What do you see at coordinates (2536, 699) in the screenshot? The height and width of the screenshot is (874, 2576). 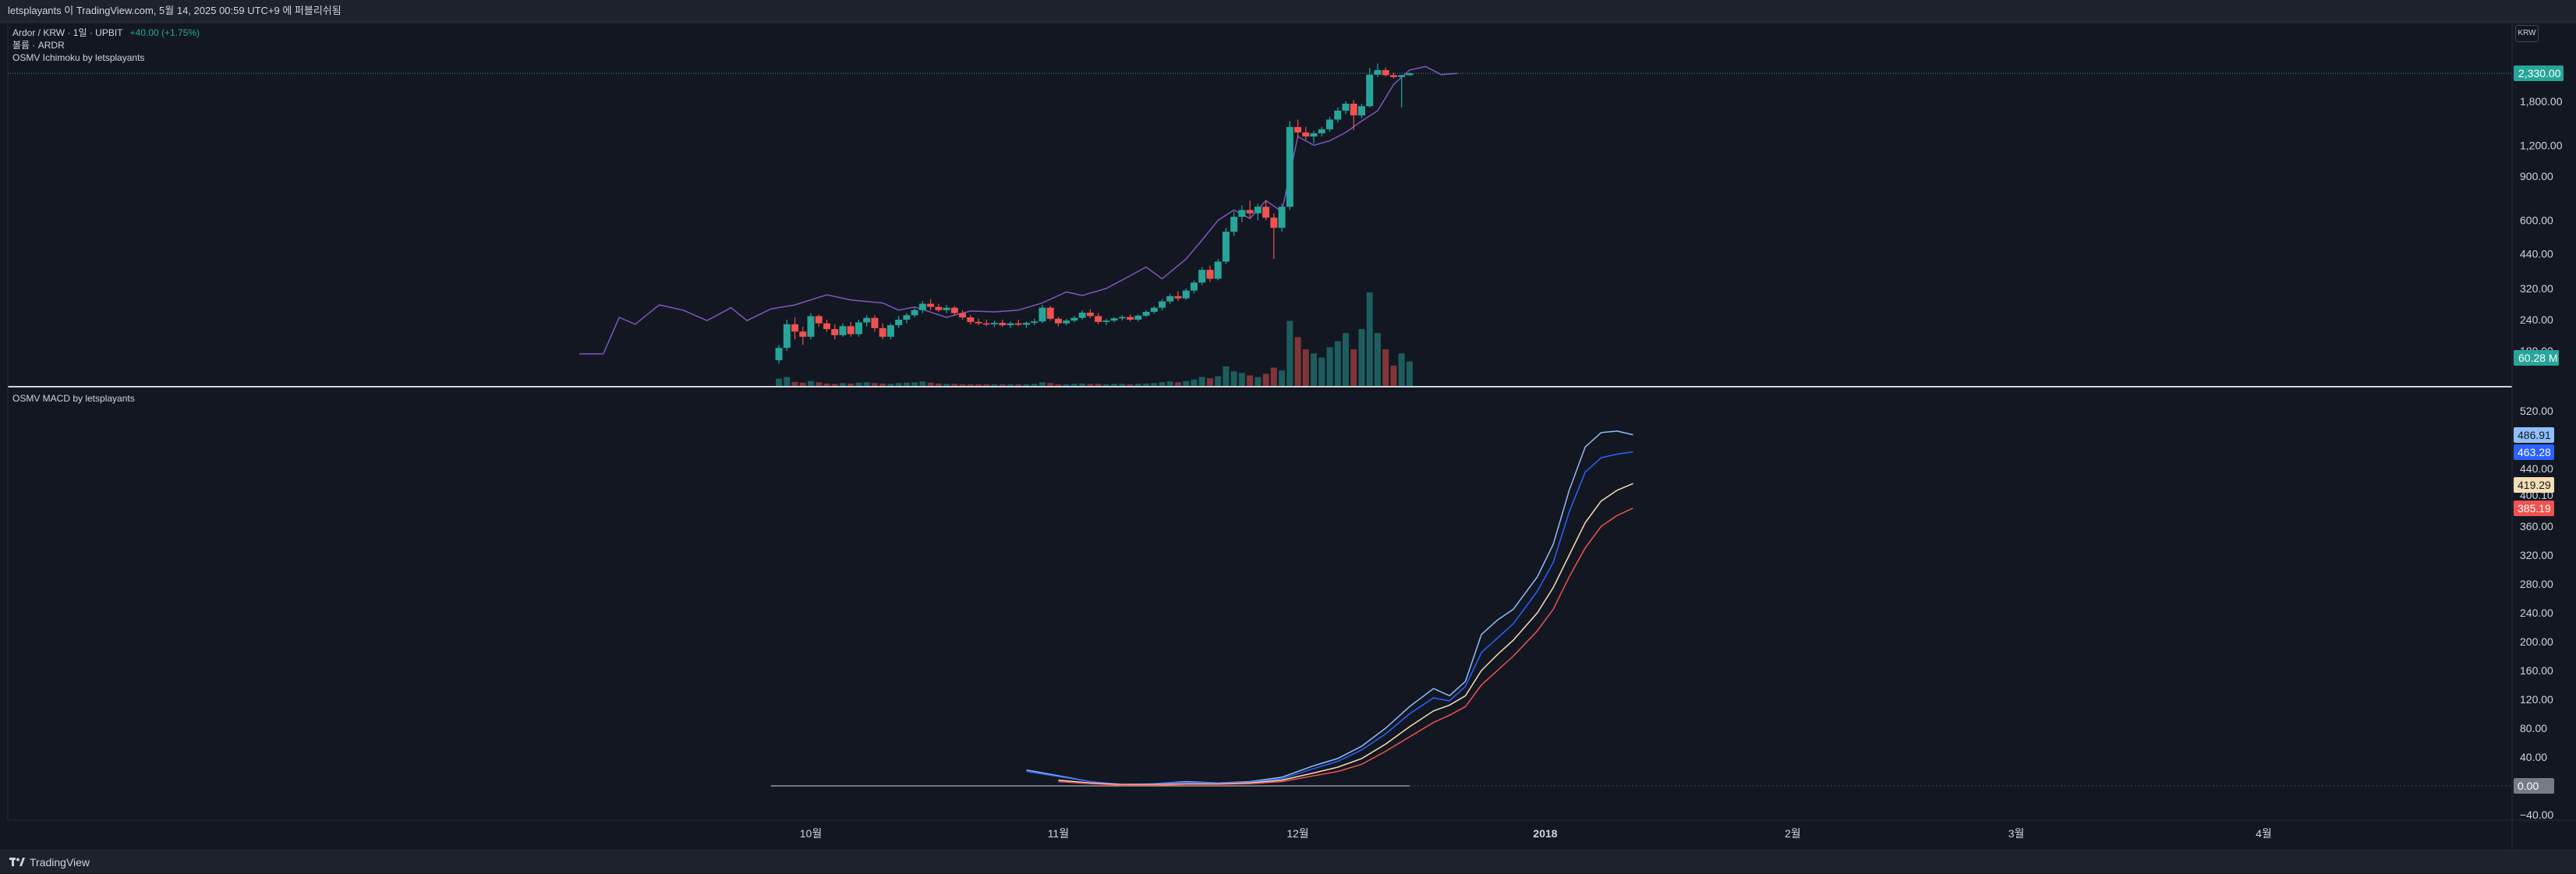 I see `macd-tick-label: 120.00` at bounding box center [2536, 699].